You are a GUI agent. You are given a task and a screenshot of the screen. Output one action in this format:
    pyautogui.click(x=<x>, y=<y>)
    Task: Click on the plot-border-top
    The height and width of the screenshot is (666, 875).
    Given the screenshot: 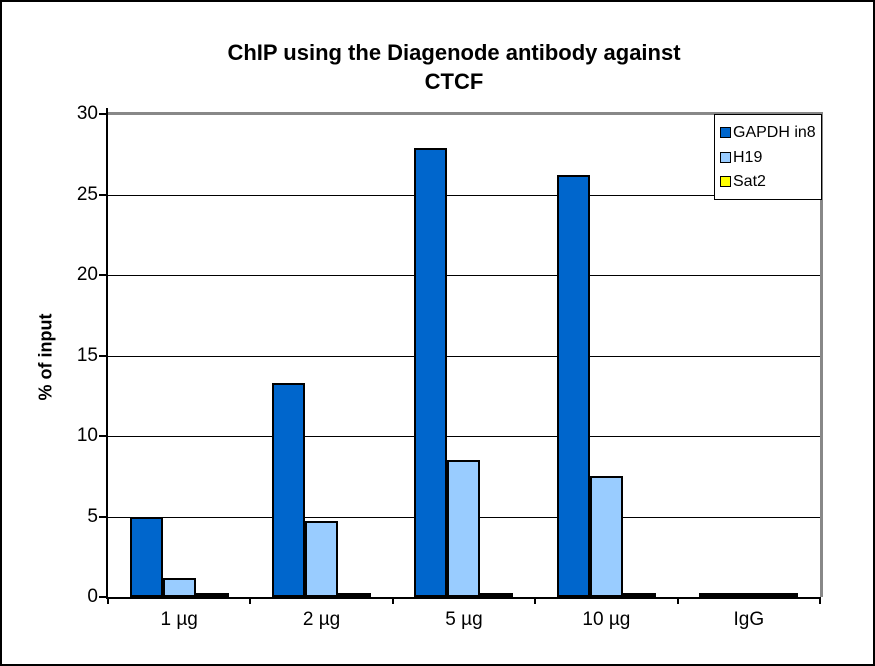 What is the action you would take?
    pyautogui.click(x=465, y=113)
    